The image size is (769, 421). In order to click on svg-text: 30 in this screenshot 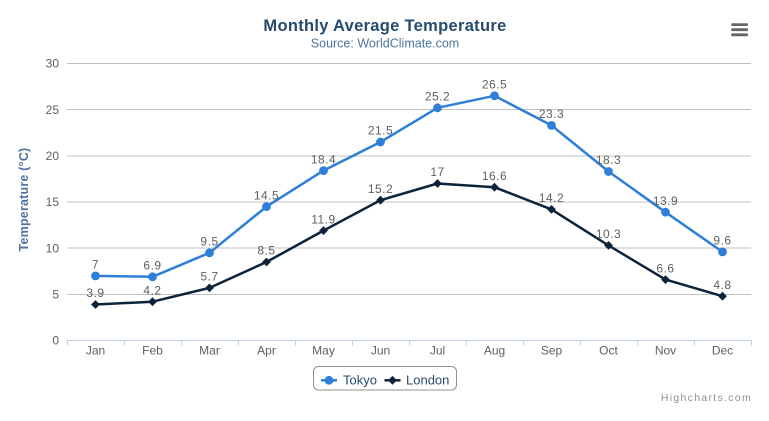, I will do `click(53, 64)`.